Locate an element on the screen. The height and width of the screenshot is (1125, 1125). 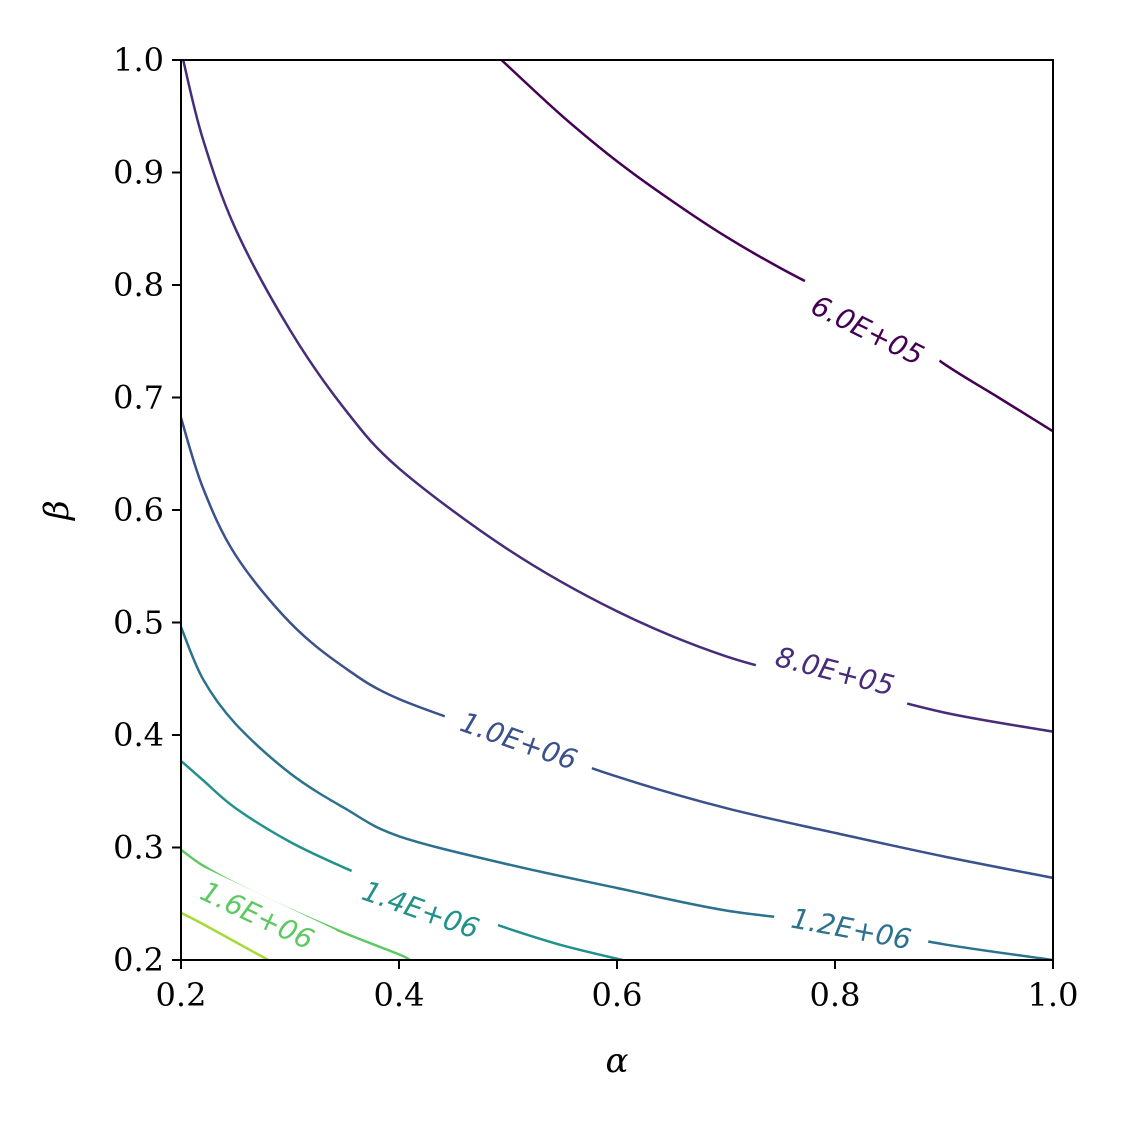
y-tick-label: 0.3 is located at coordinates (138, 848).